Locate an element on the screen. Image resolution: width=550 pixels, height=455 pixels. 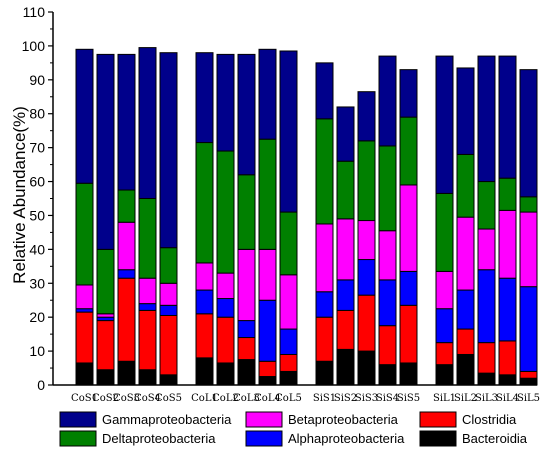
bar-segment-SiL4-bacteroidia is located at coordinates (507, 380).